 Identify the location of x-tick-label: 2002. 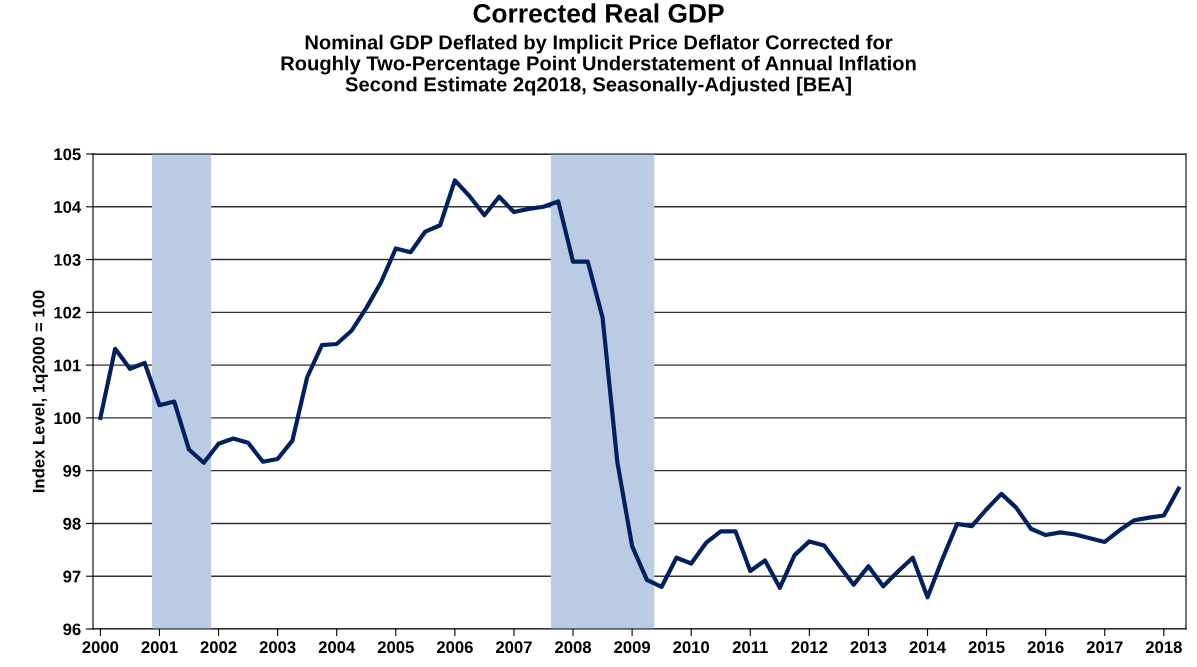
(218, 647).